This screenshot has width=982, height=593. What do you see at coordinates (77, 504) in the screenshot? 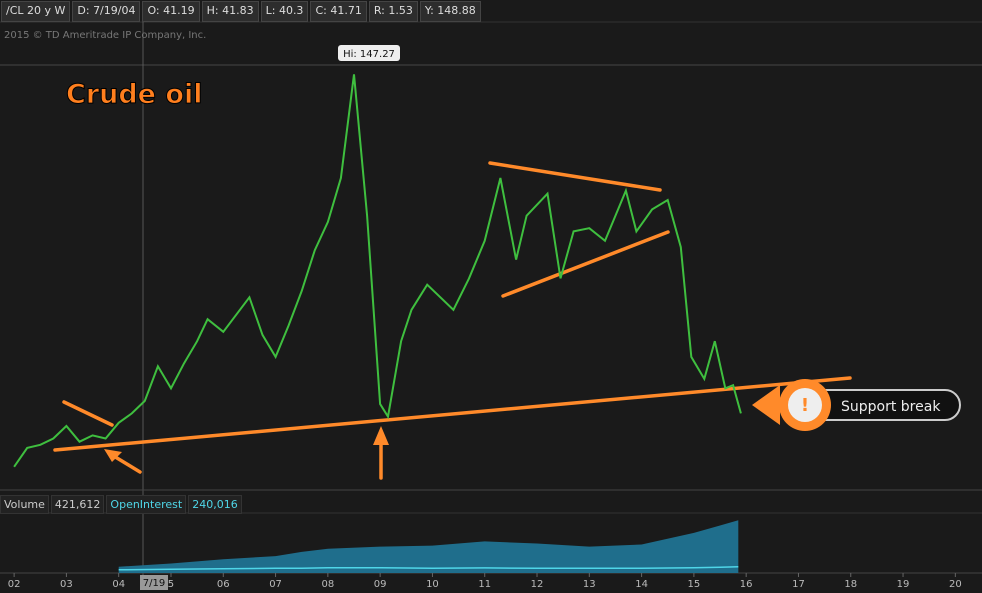
I see `volume-value: 421,612` at bounding box center [77, 504].